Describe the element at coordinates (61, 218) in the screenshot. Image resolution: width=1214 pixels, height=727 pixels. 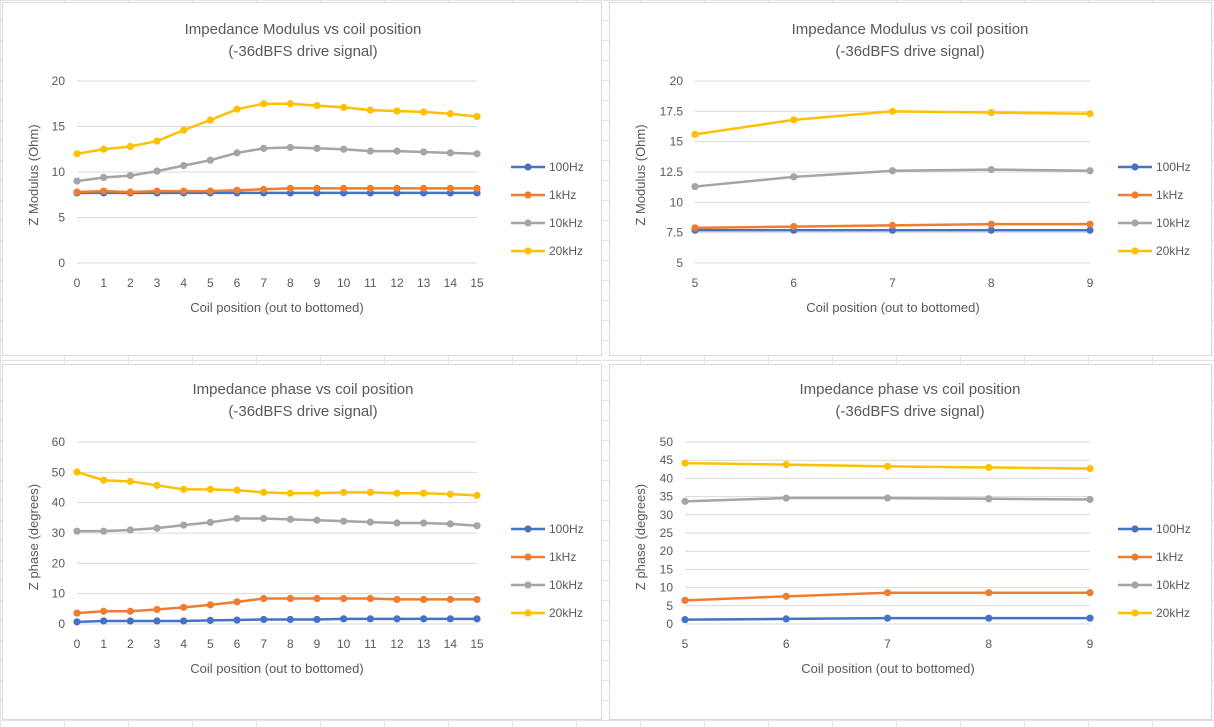
I see `y-tick-label: 5` at that location.